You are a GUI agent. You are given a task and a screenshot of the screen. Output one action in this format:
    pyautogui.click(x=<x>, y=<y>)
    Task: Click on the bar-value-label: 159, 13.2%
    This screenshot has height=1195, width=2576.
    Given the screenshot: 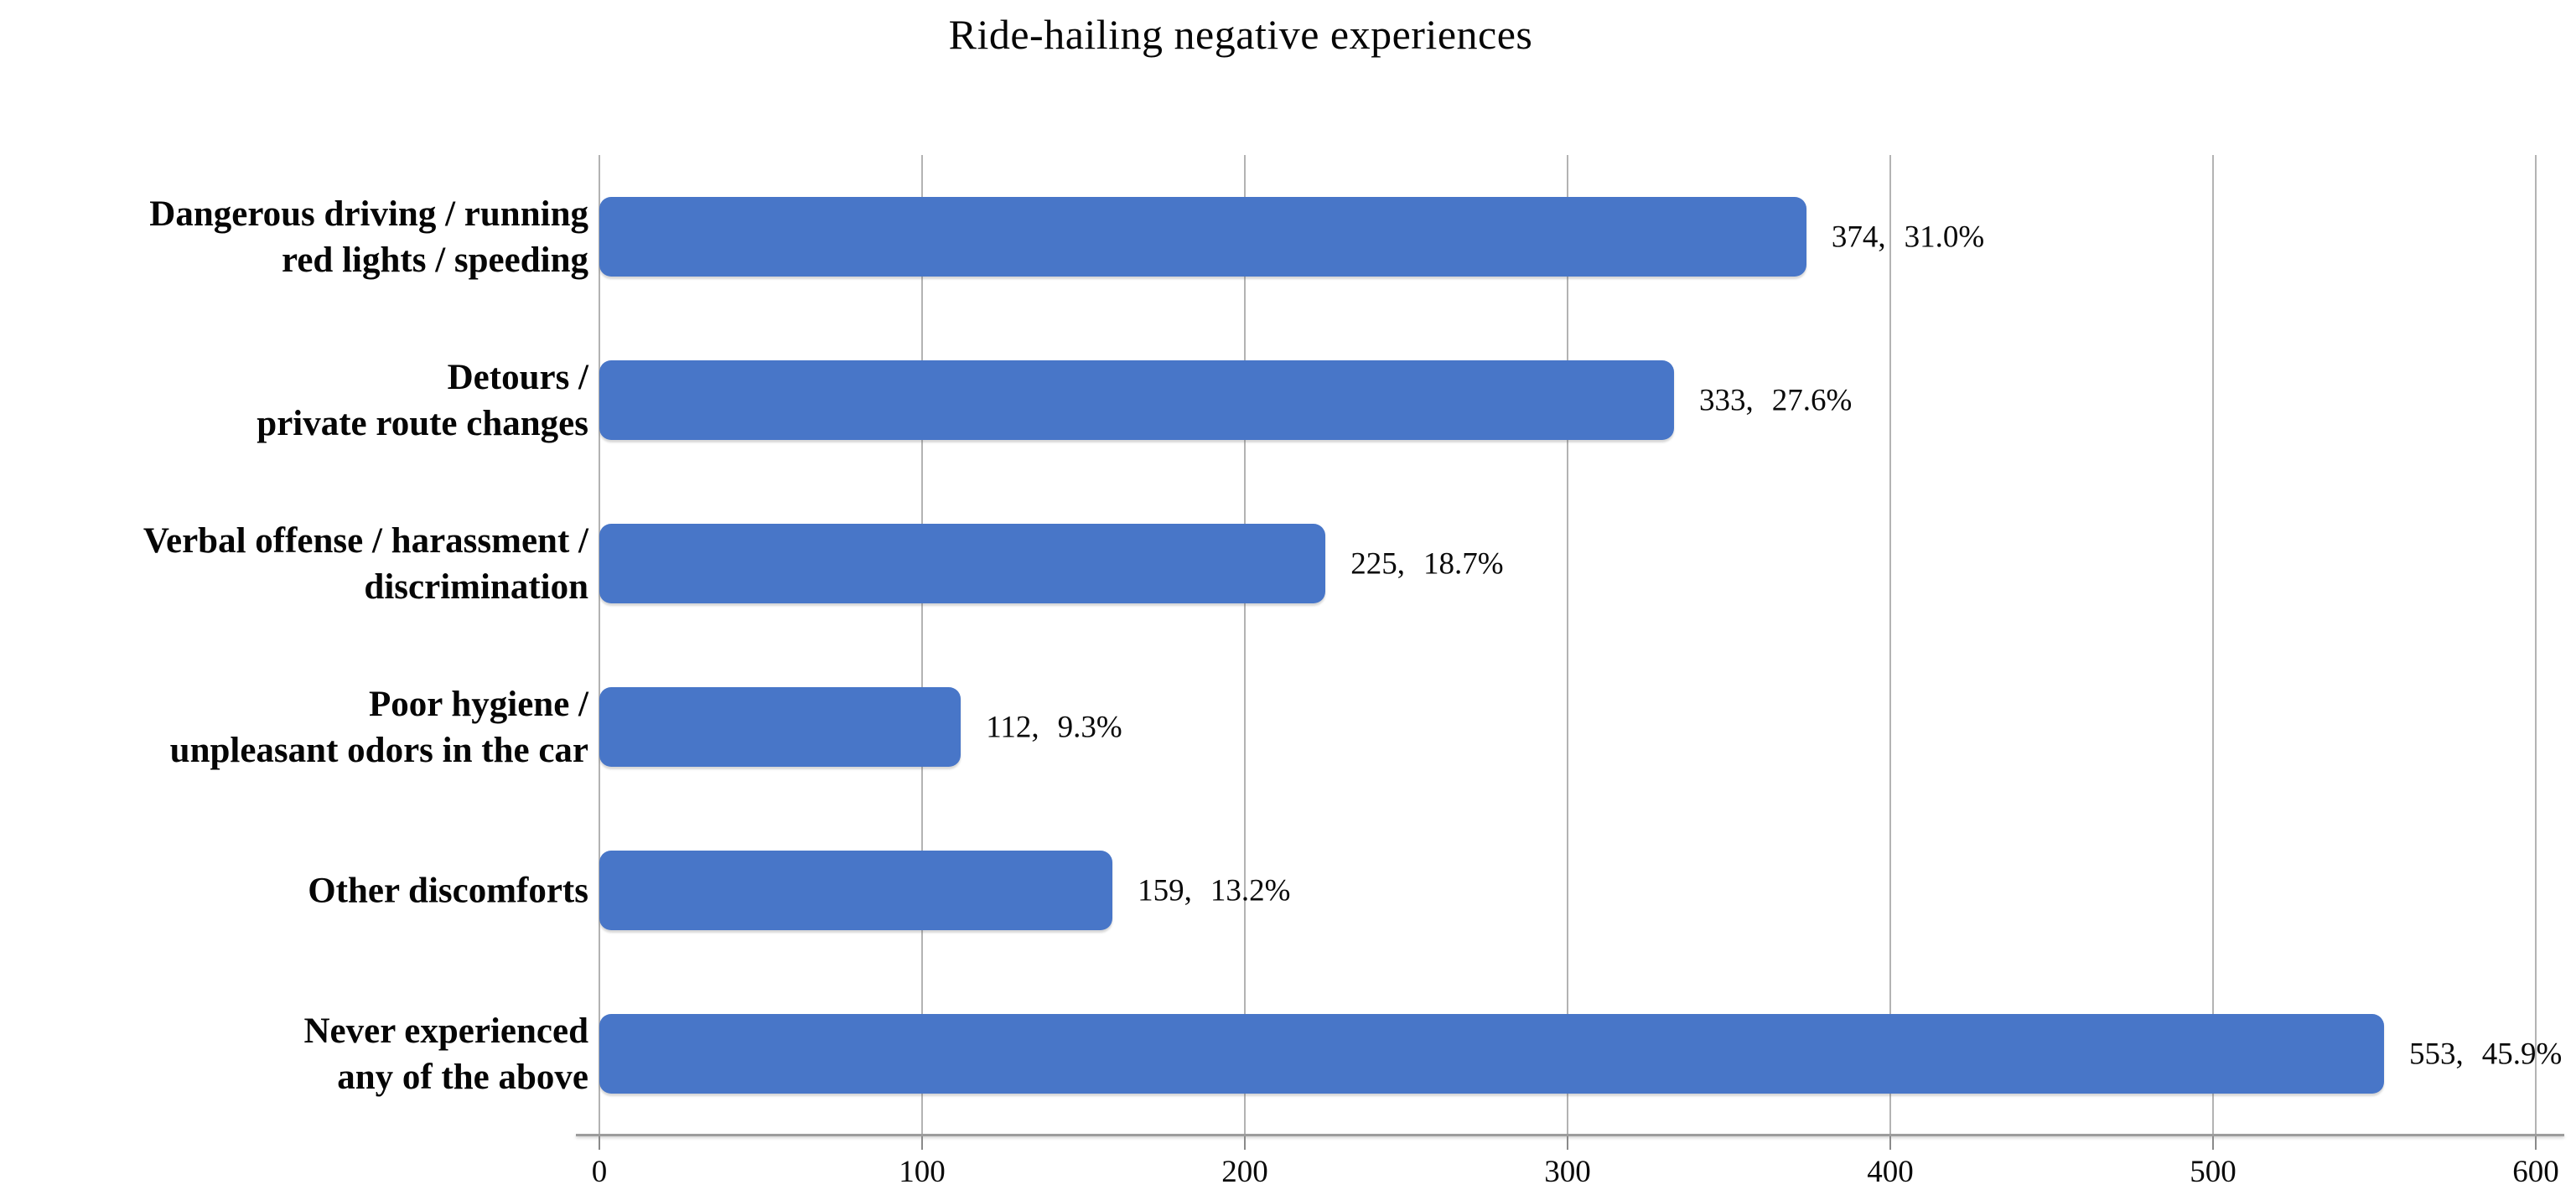 What is the action you would take?
    pyautogui.click(x=1214, y=890)
    